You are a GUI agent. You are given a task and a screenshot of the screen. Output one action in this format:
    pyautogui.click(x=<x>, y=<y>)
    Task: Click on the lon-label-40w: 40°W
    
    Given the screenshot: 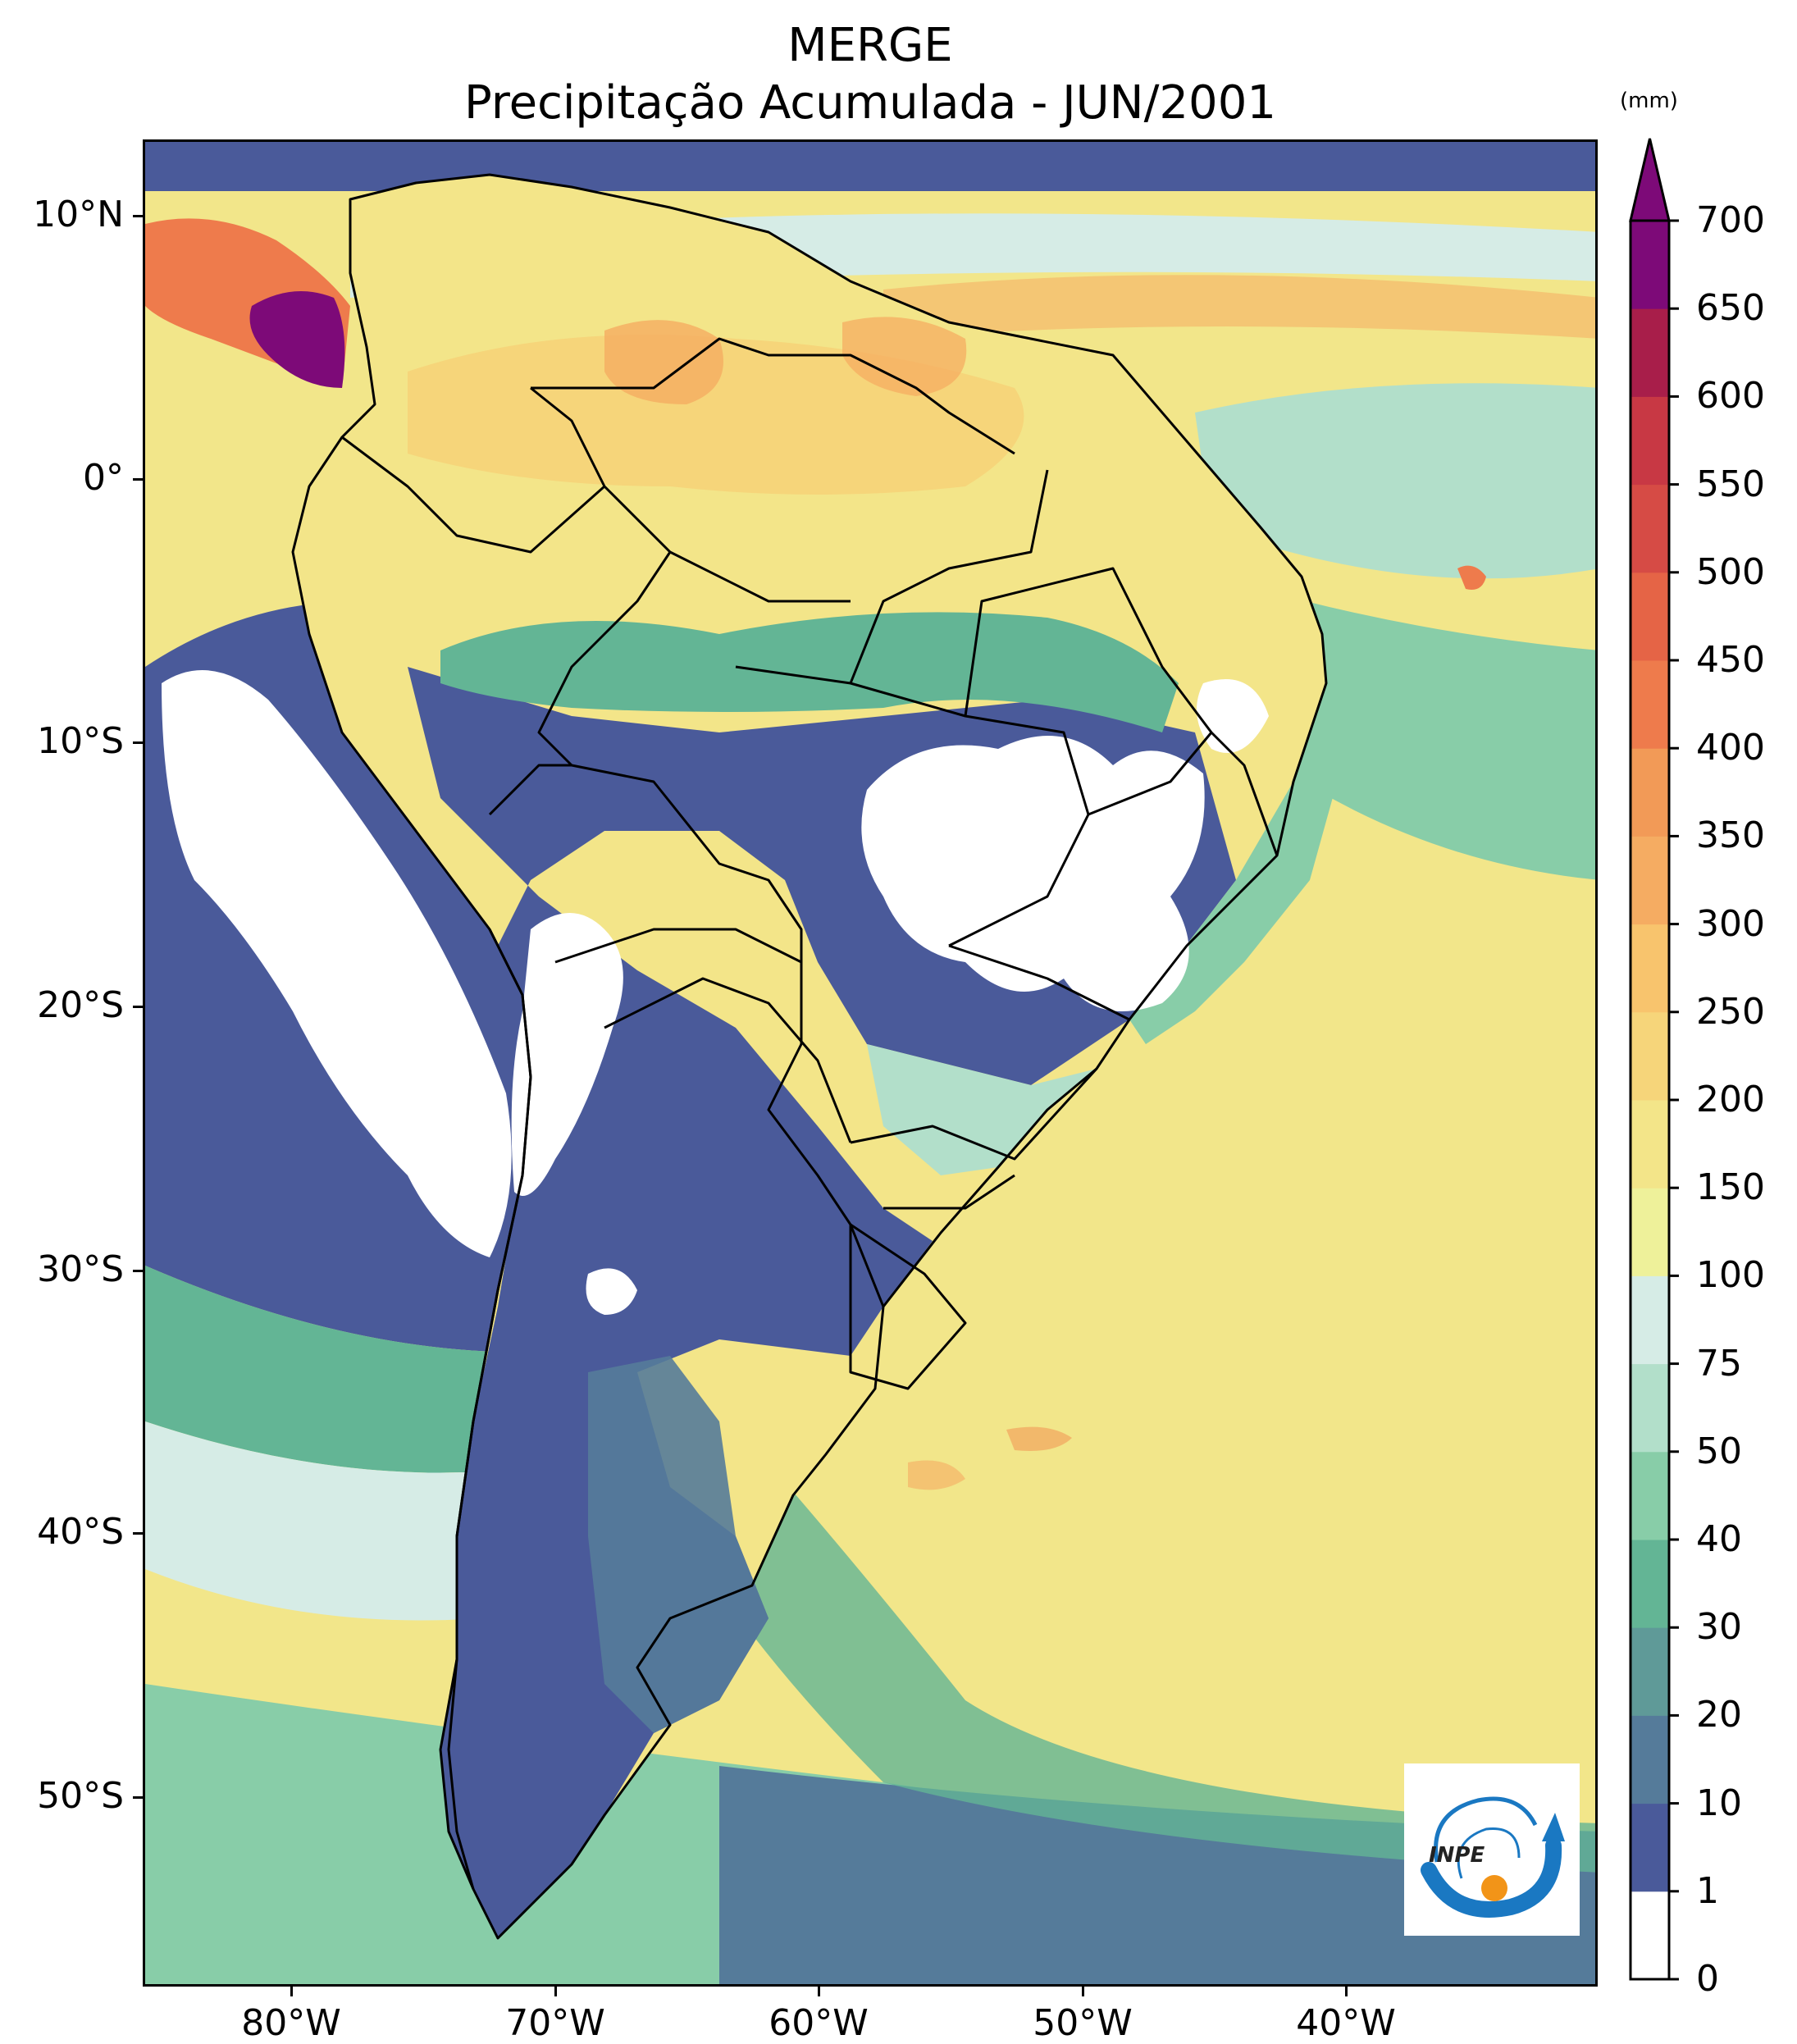 What is the action you would take?
    pyautogui.click(x=1346, y=2023)
    